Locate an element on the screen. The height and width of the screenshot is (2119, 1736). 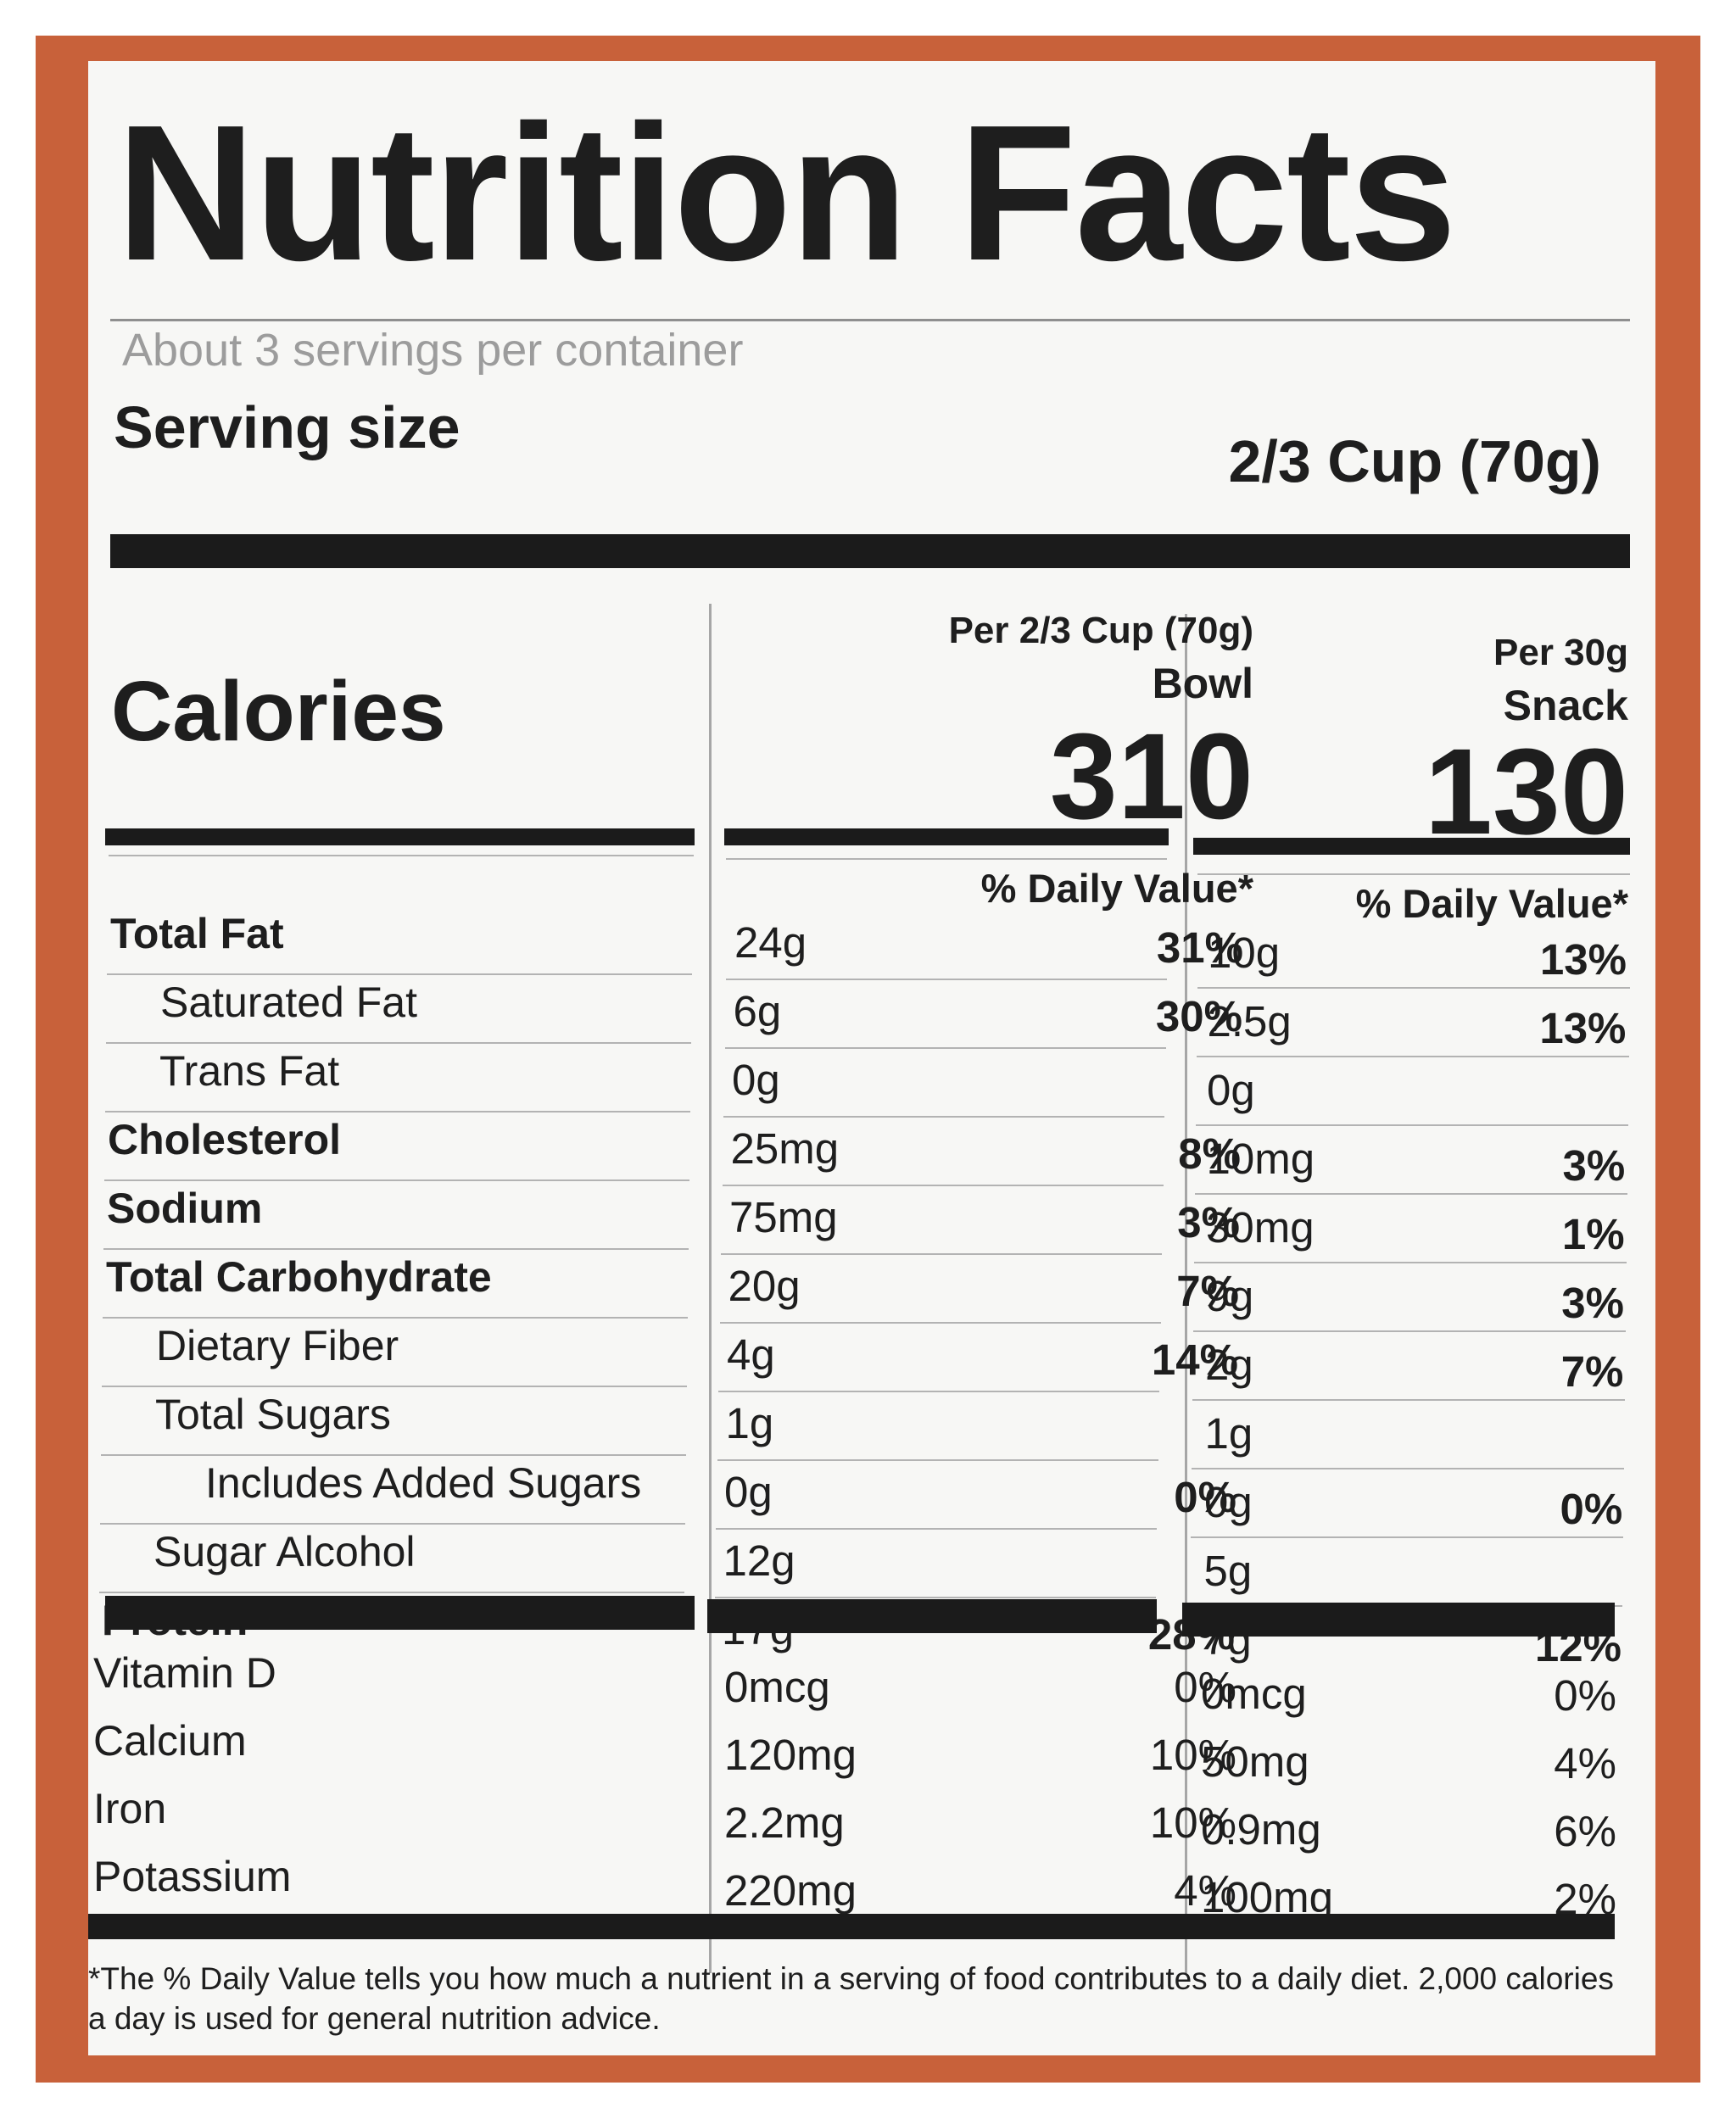
nutrient-label: Sugar Alcohol is located at coordinates (285, 1551).